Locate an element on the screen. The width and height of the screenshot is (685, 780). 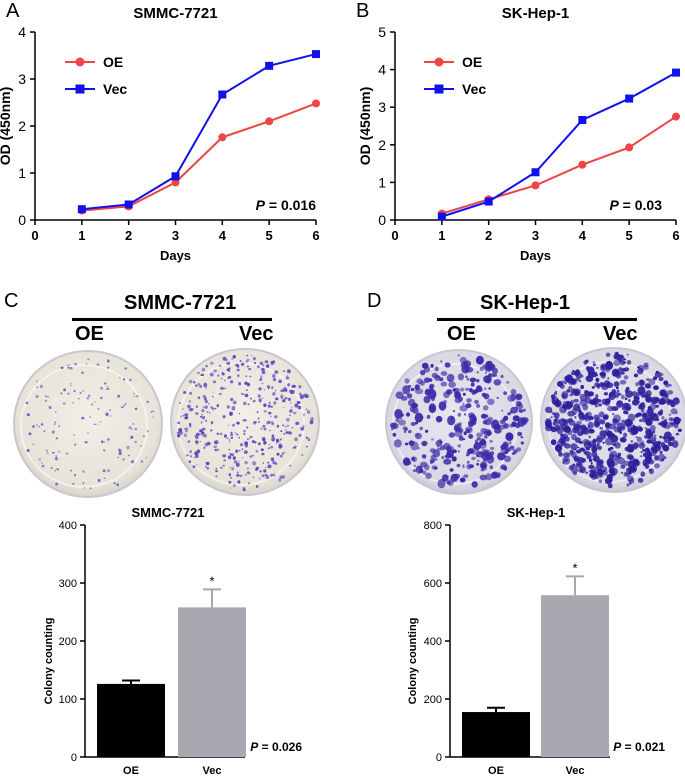
plate-inner-ring is located at coordinates (84, 426).